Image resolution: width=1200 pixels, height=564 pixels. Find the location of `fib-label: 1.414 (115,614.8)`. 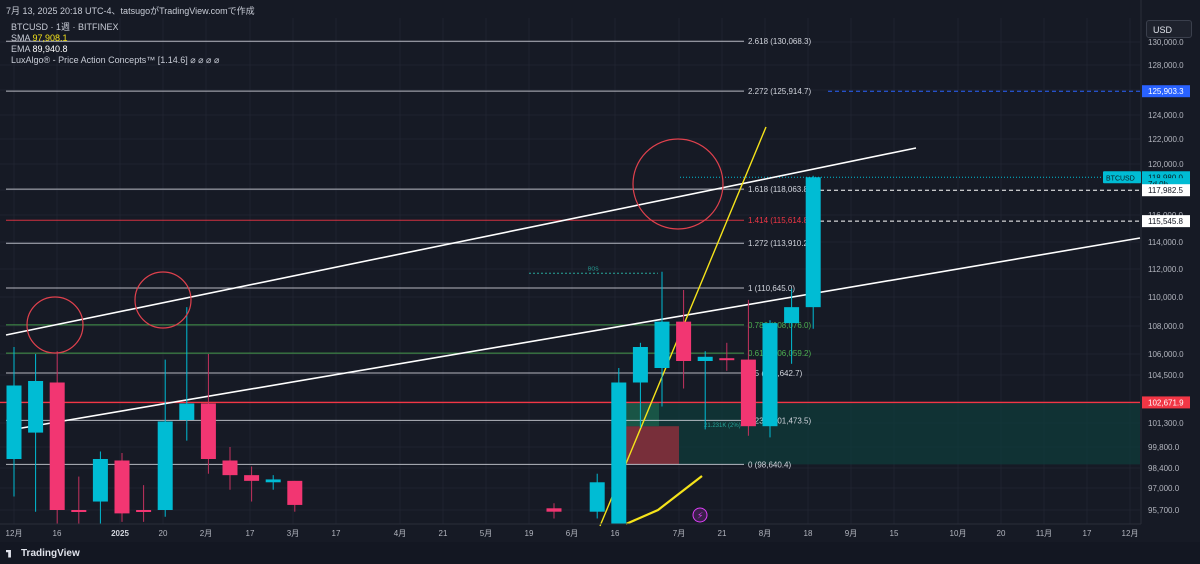

fib-label: 1.414 (115,614.8) is located at coordinates (779, 220).